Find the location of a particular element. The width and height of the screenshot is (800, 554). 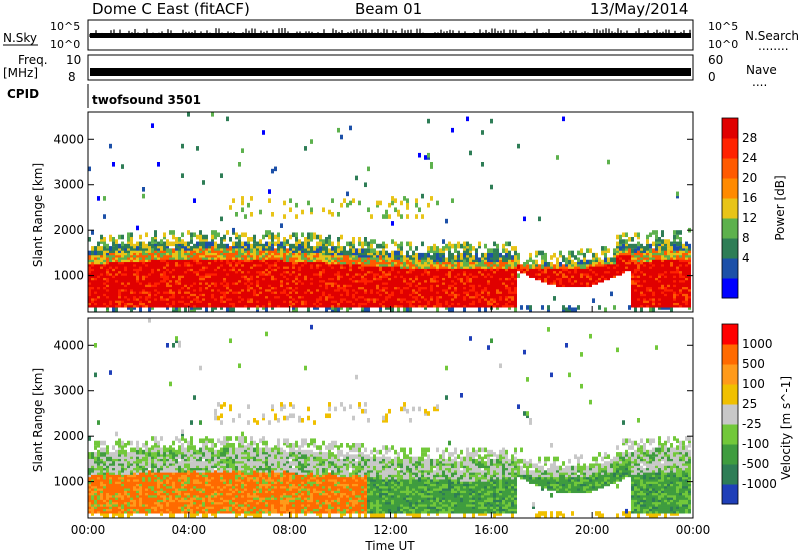

freq-unit: [MHz] is located at coordinates (20, 73).